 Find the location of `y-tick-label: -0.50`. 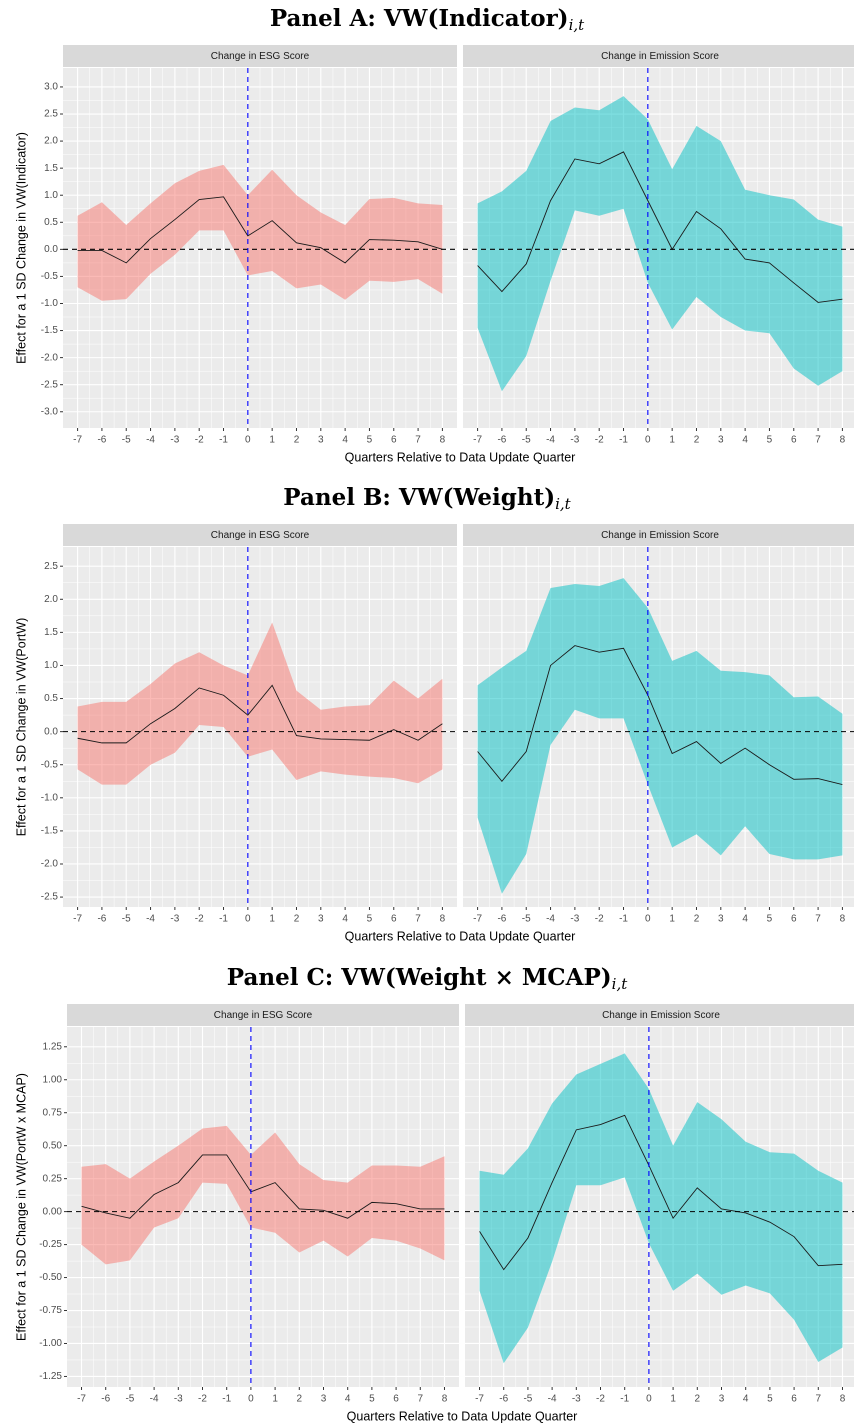

y-tick-label: -0.50 is located at coordinates (50, 1277).